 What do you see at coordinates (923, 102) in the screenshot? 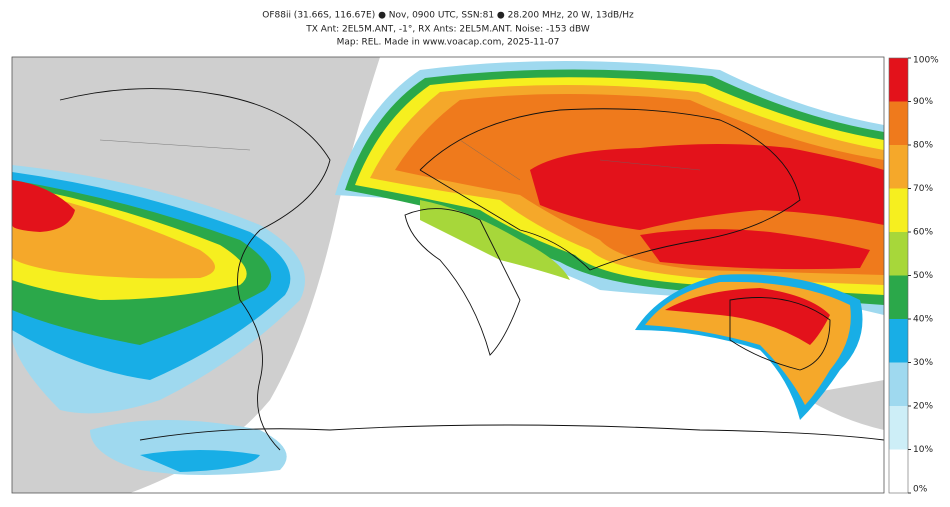
I see `colorbar-tick-label: 90%` at bounding box center [923, 102].